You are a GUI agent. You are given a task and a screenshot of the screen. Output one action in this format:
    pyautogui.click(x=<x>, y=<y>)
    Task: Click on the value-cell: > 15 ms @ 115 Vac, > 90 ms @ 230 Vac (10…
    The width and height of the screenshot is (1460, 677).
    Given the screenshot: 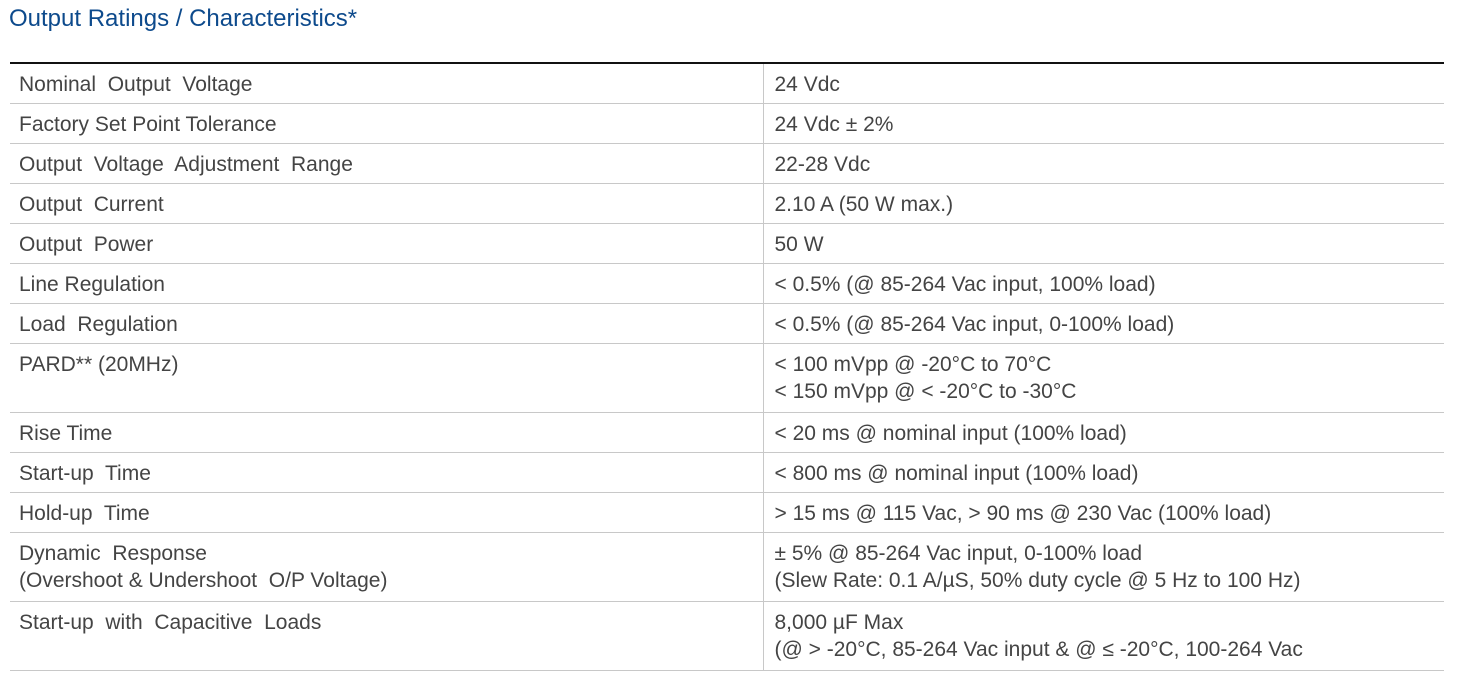 What is the action you would take?
    pyautogui.click(x=1103, y=512)
    